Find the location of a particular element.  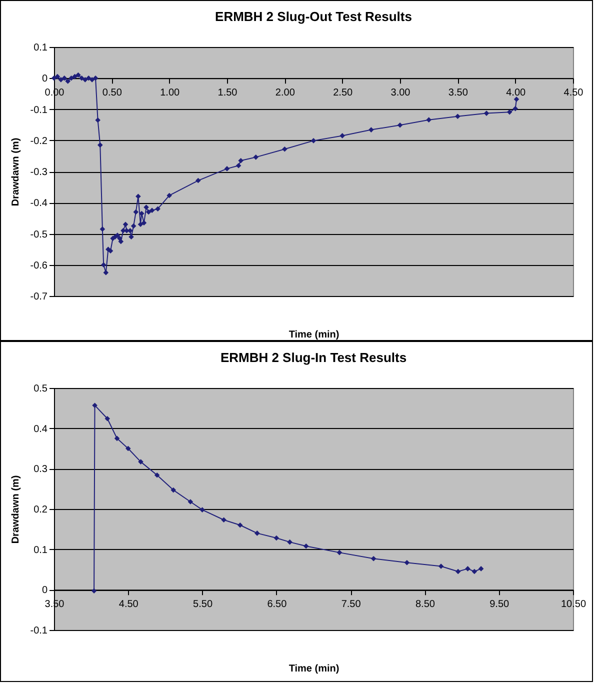

y-tick-label: -0.2 is located at coordinates (39, 141).